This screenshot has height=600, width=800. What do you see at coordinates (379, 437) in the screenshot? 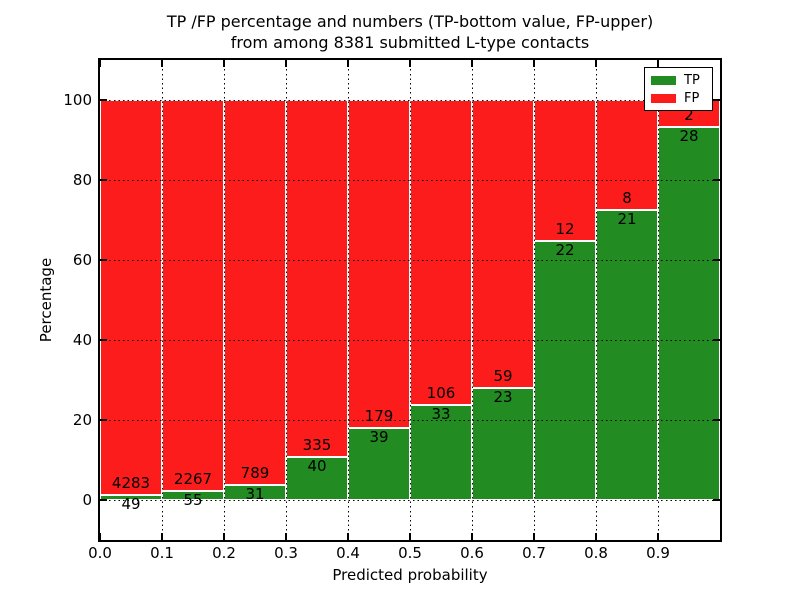
I see `tp-count-label: 39` at bounding box center [379, 437].